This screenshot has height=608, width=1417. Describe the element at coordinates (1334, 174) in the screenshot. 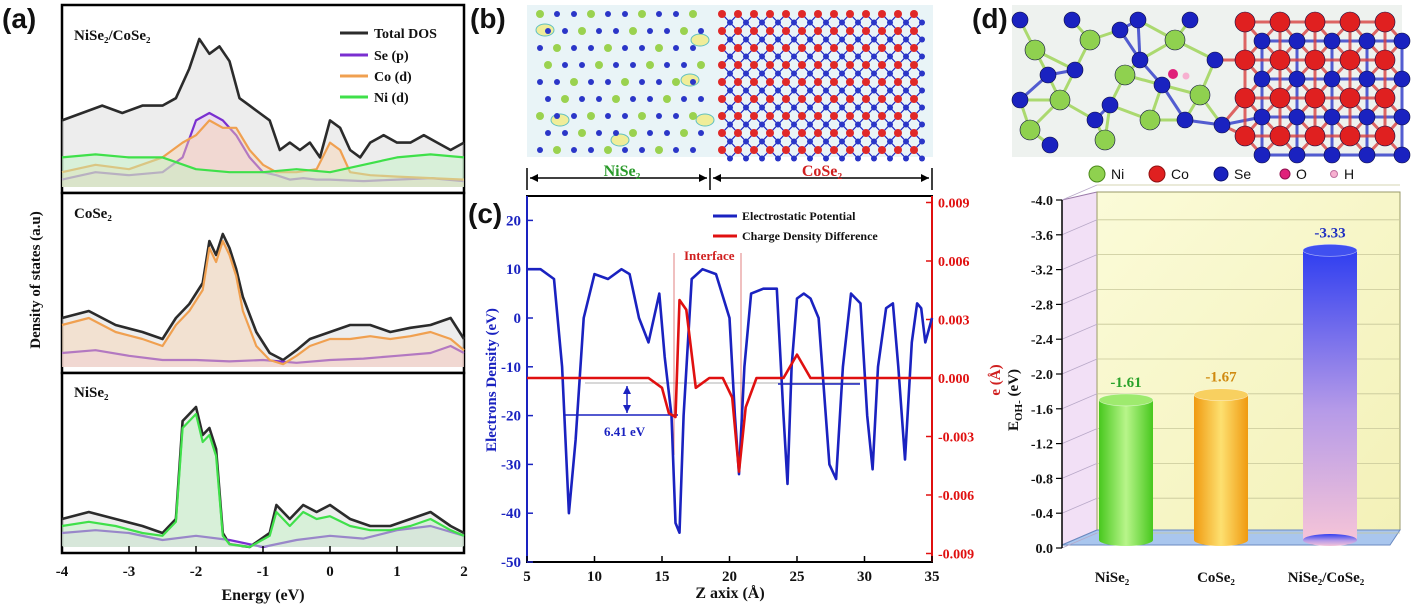

I see `atom-legend-h-icon` at that location.